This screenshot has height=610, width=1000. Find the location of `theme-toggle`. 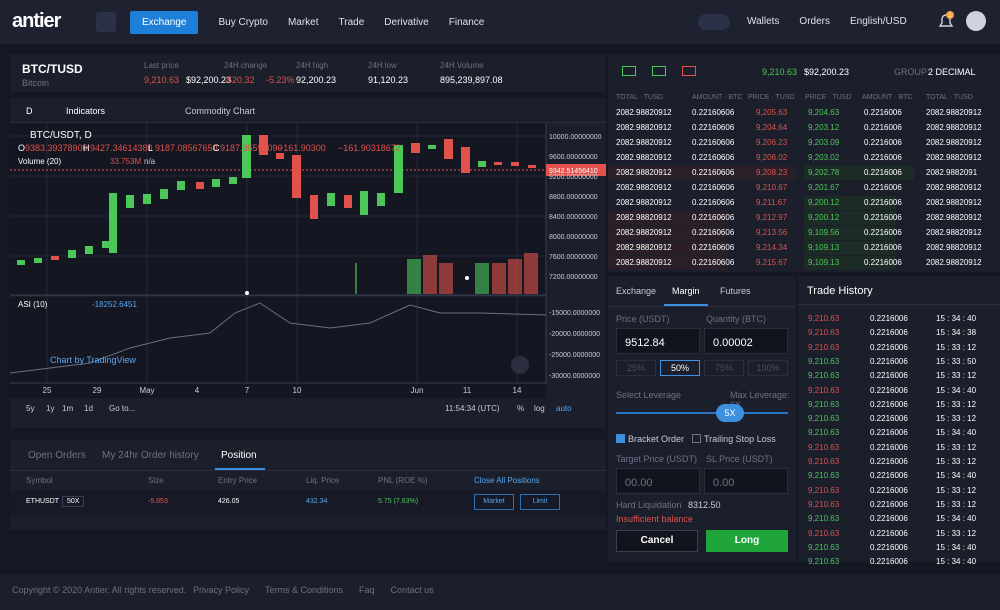

theme-toggle is located at coordinates (714, 22).